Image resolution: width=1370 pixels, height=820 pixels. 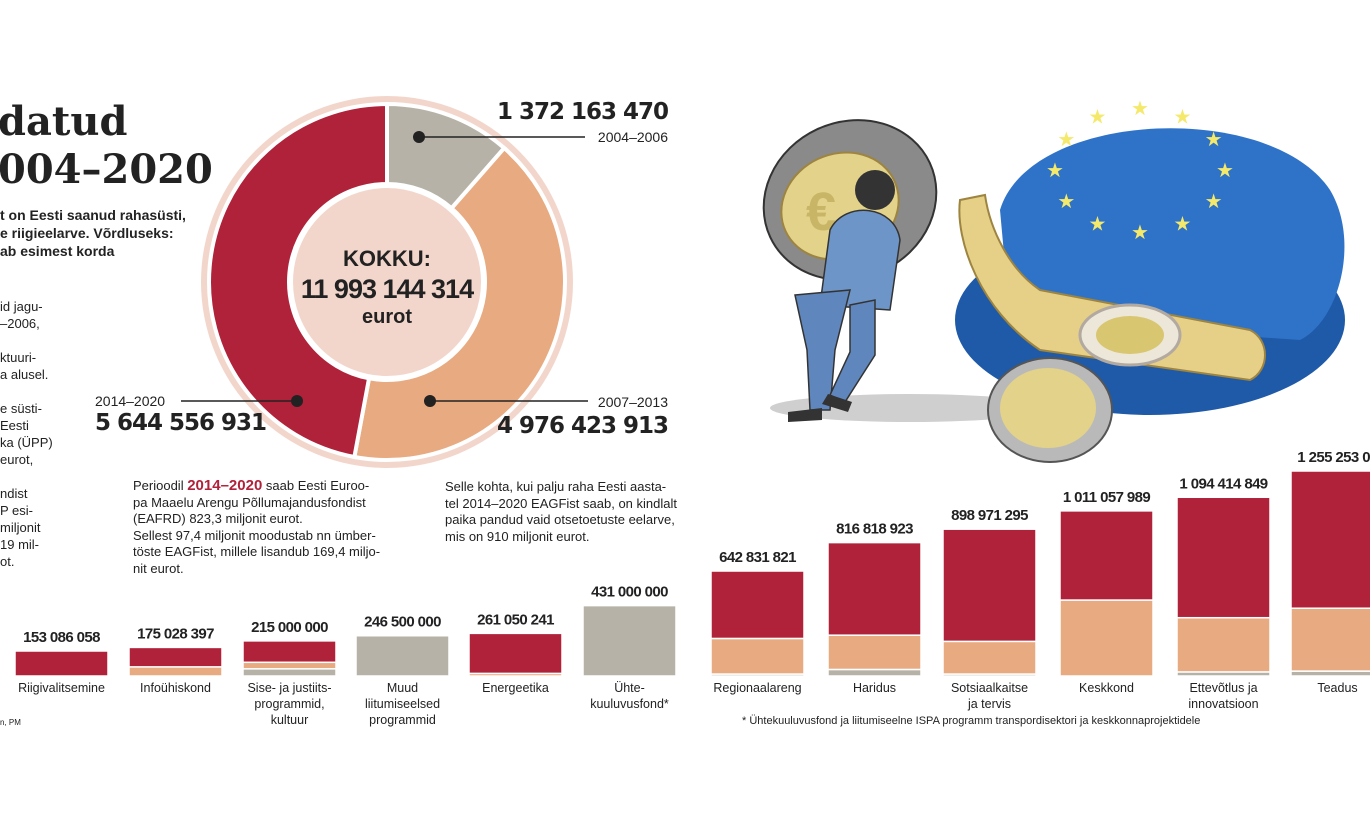 I want to click on bar-total-label: 175 028 397, so click(x=175, y=633).